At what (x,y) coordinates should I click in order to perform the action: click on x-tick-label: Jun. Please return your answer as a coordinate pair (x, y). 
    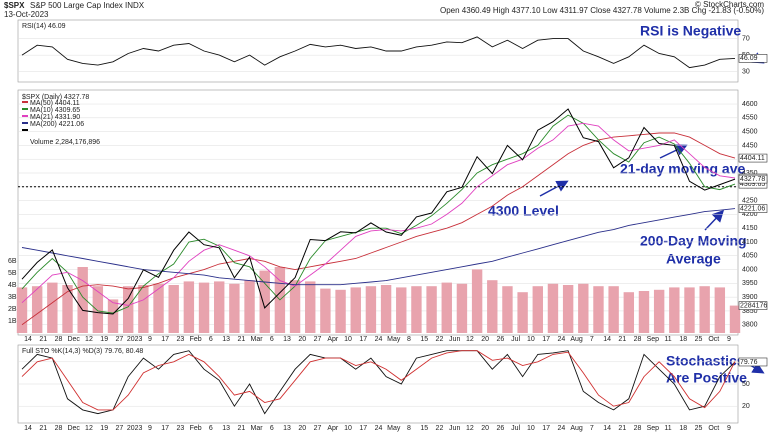
    Looking at the image, I should click on (454, 428).